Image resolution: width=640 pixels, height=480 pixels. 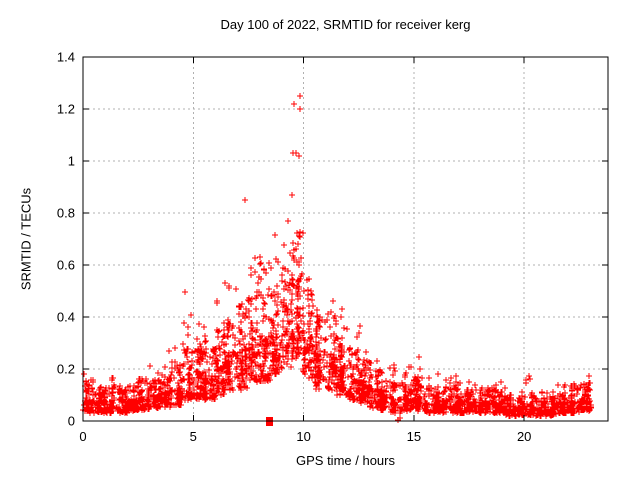 I want to click on y-tick-label: 1, so click(x=71, y=161).